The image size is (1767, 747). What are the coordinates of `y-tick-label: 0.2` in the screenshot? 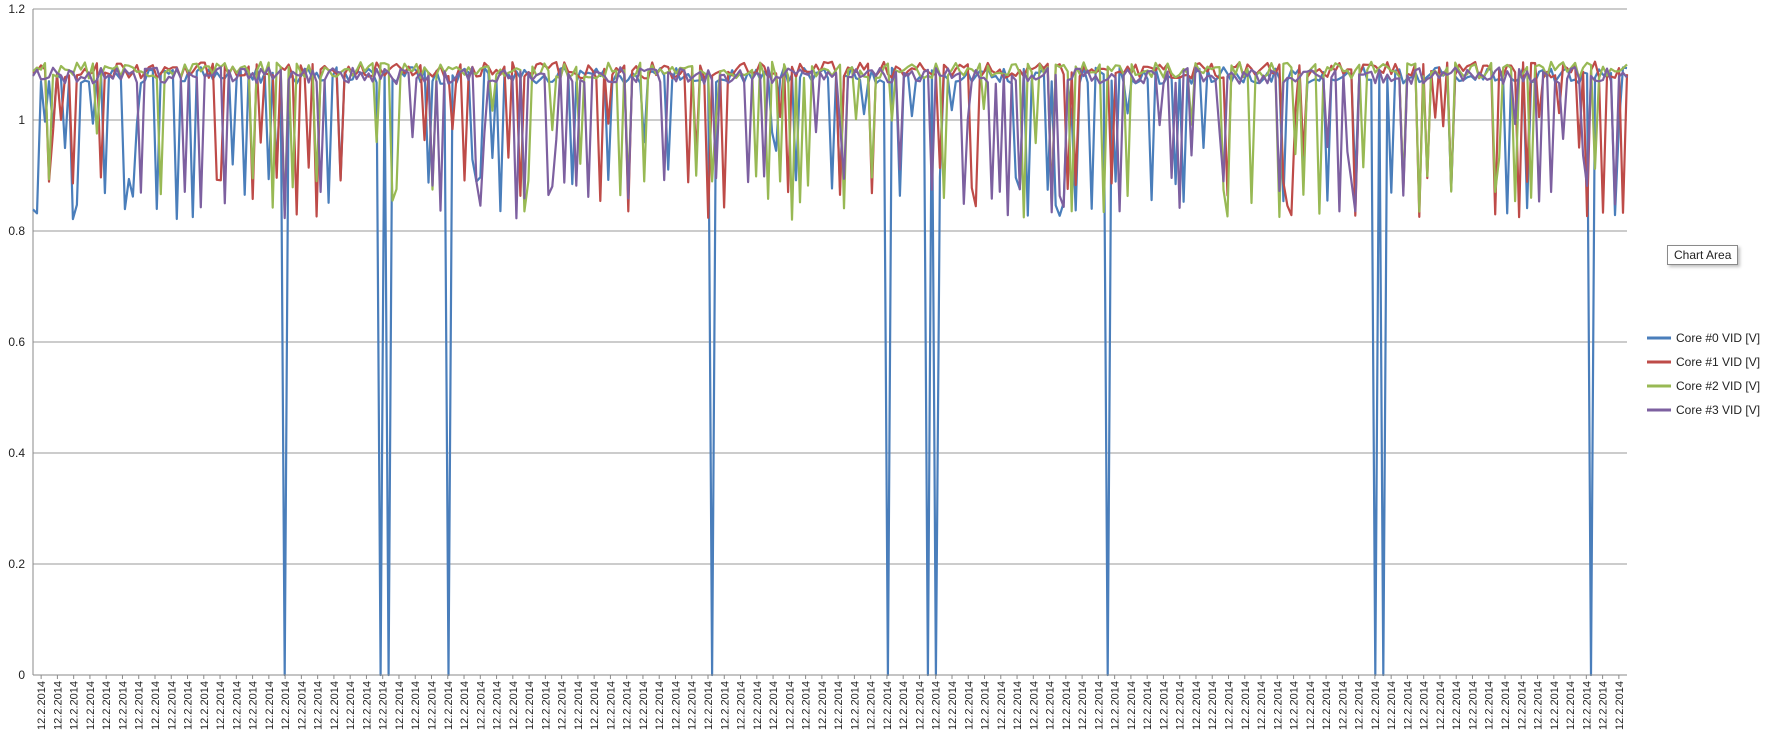 It's located at (16, 564).